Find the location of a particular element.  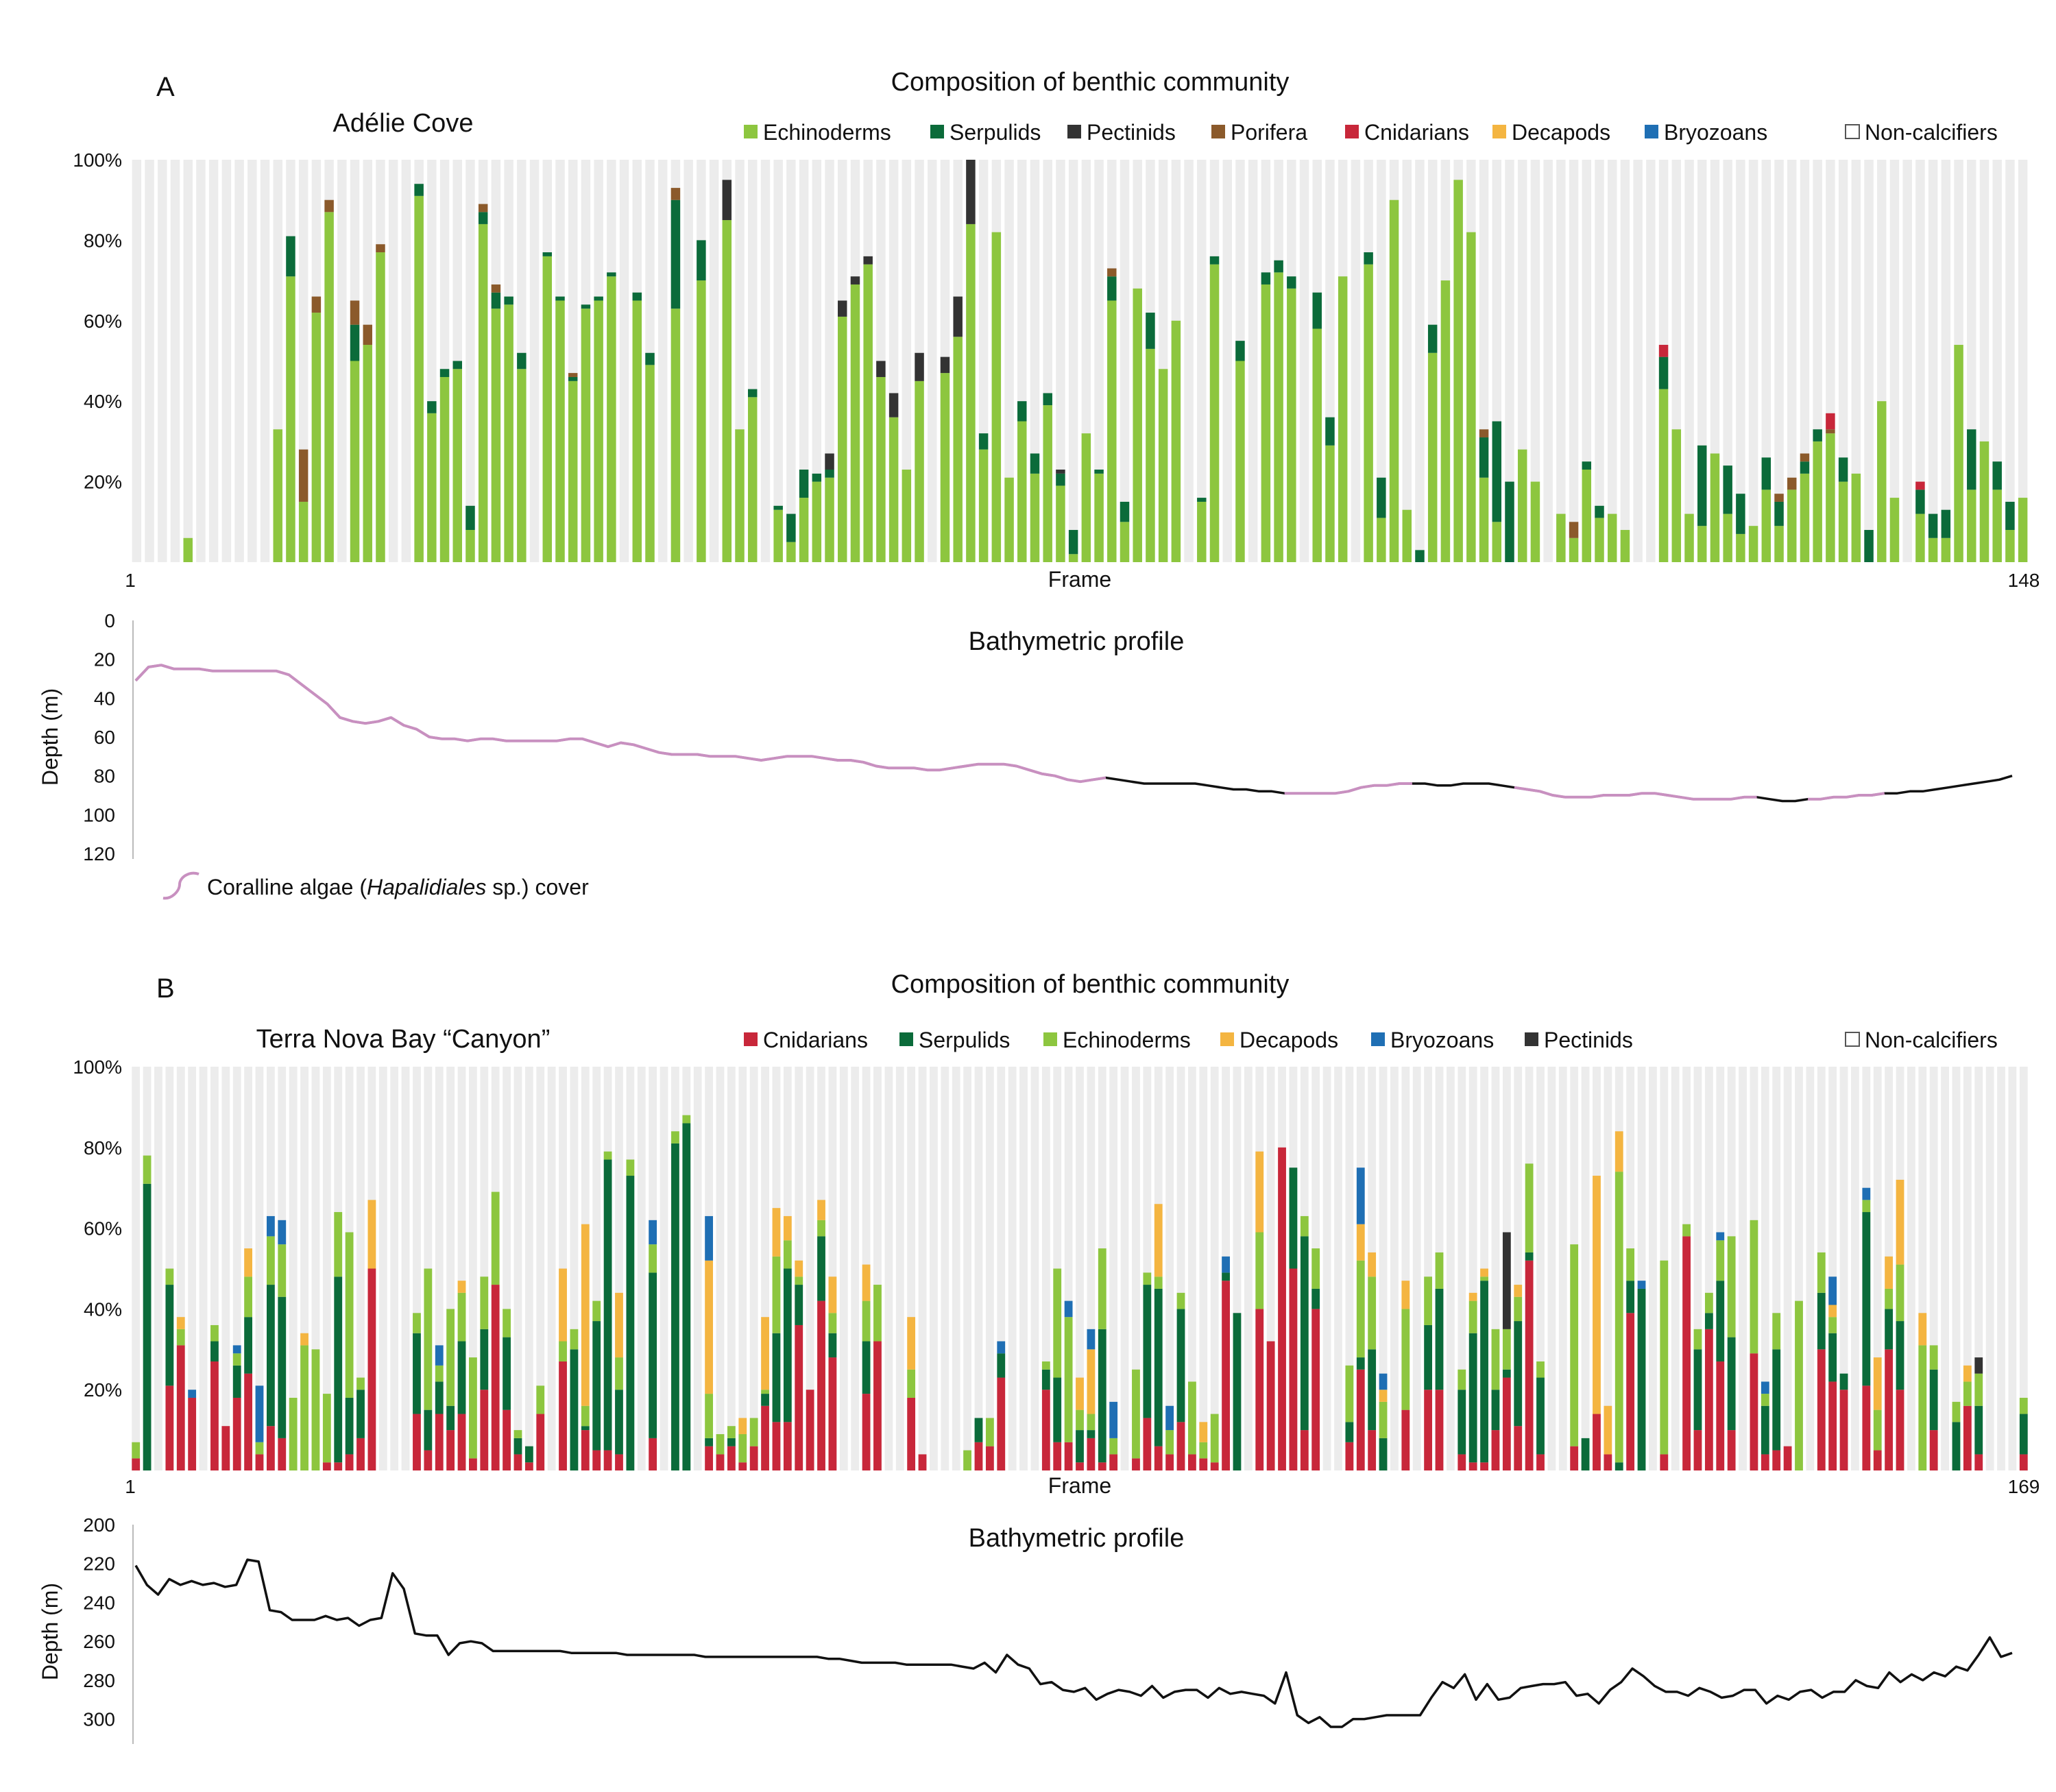

bar-frame-3-non-calcifiers is located at coordinates (162, 361).